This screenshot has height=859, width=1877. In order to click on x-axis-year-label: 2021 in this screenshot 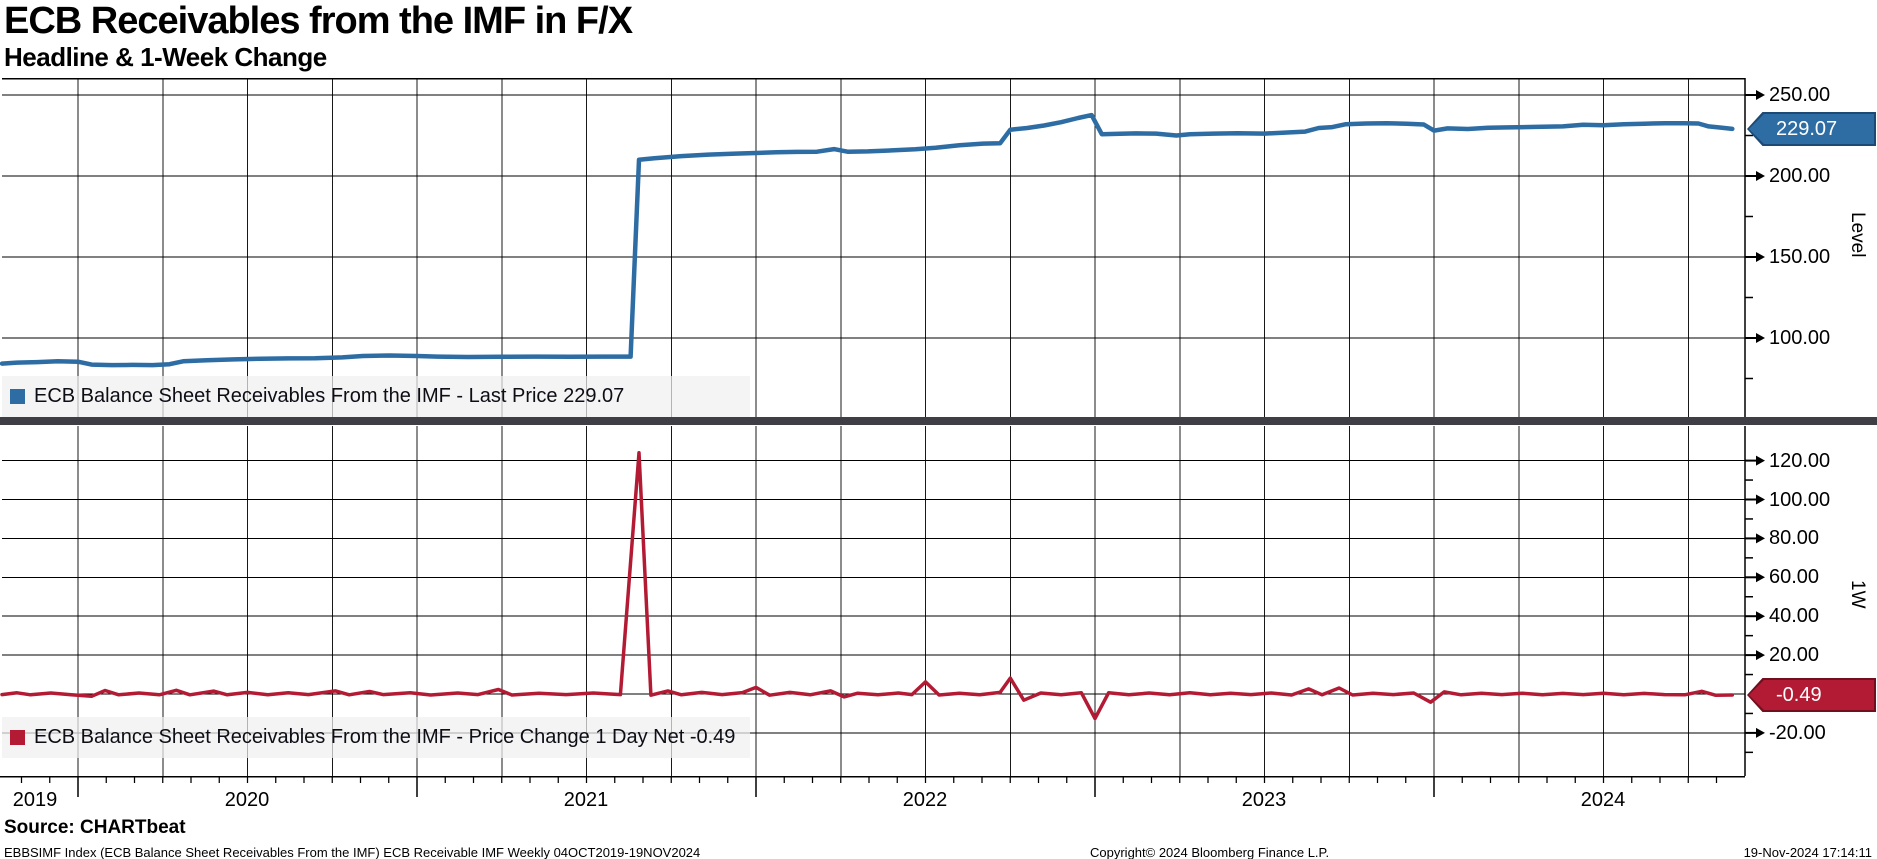, I will do `click(586, 800)`.